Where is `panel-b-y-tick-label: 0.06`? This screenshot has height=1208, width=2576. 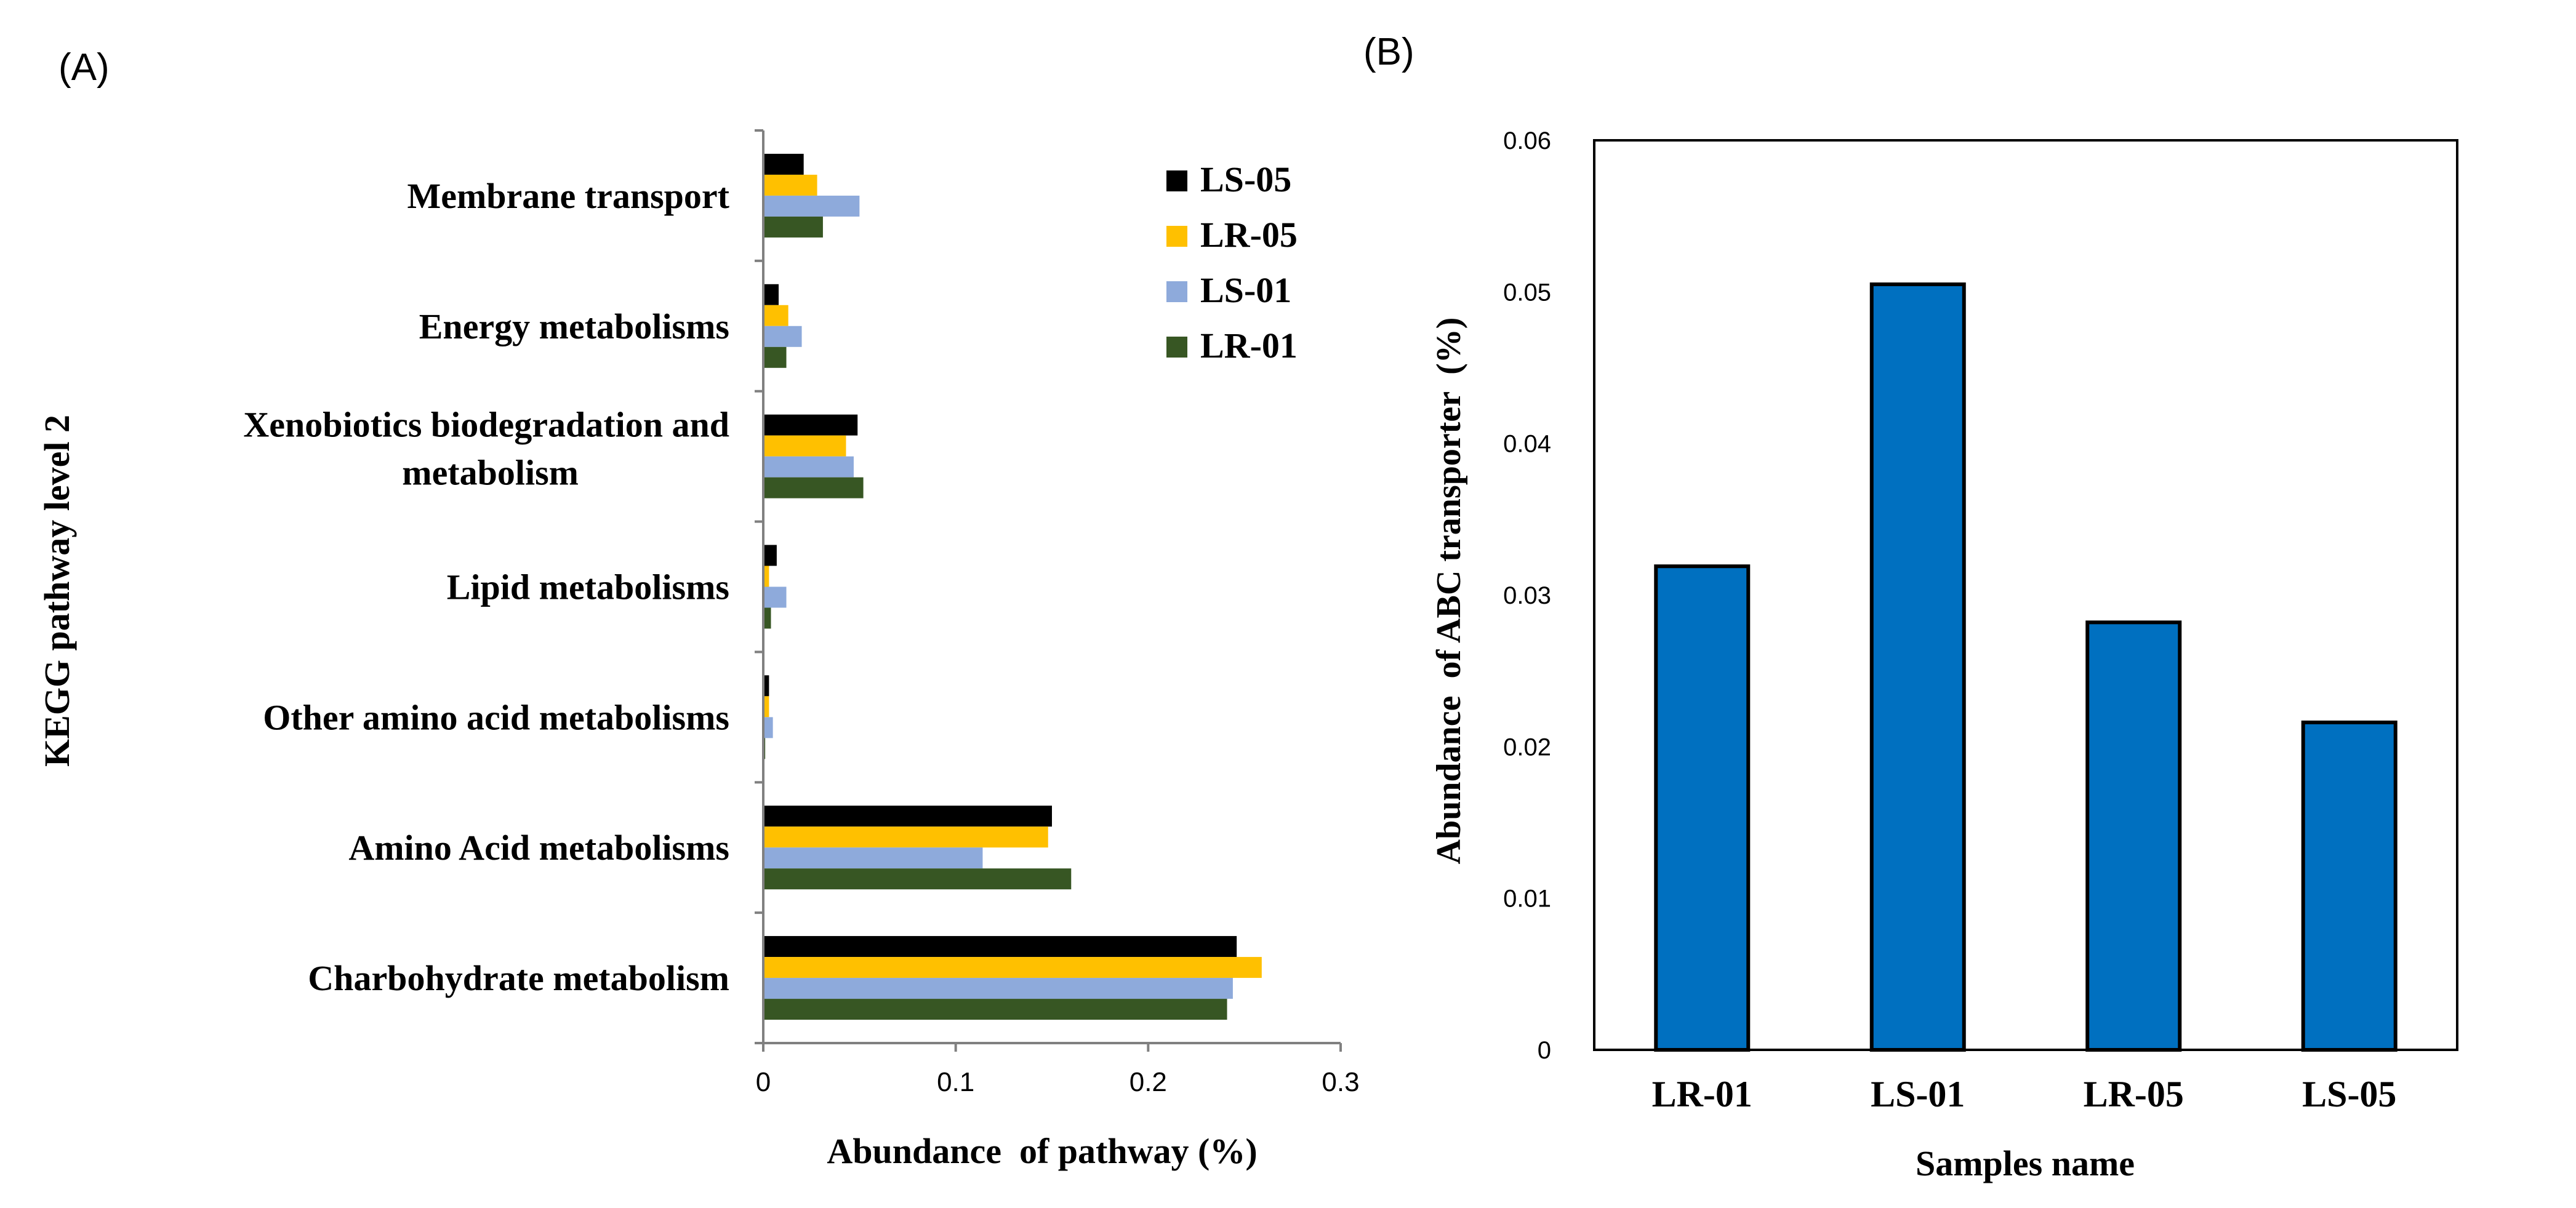
panel-b-y-tick-label: 0.06 is located at coordinates (1527, 140).